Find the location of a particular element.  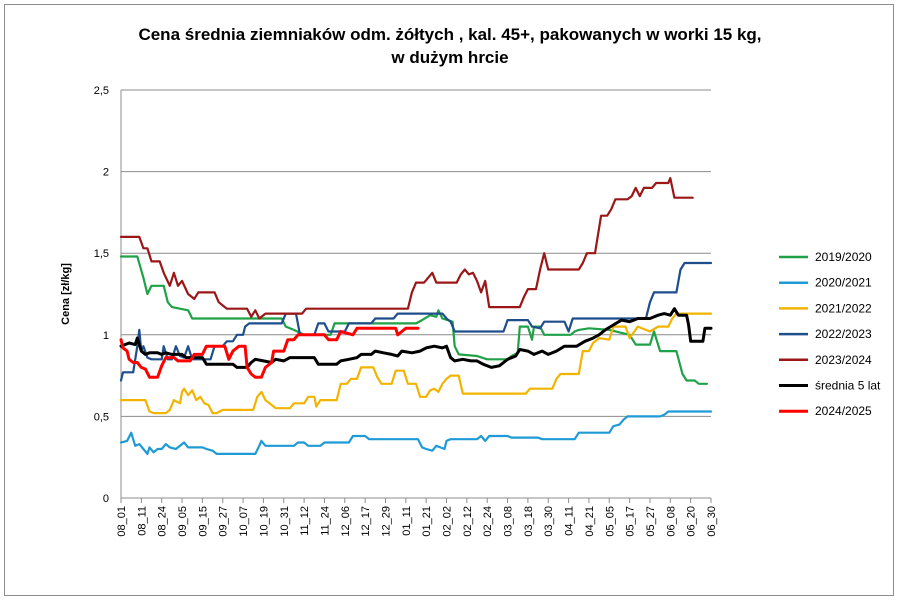

x-tick-label: 12_06 is located at coordinates (346, 521).